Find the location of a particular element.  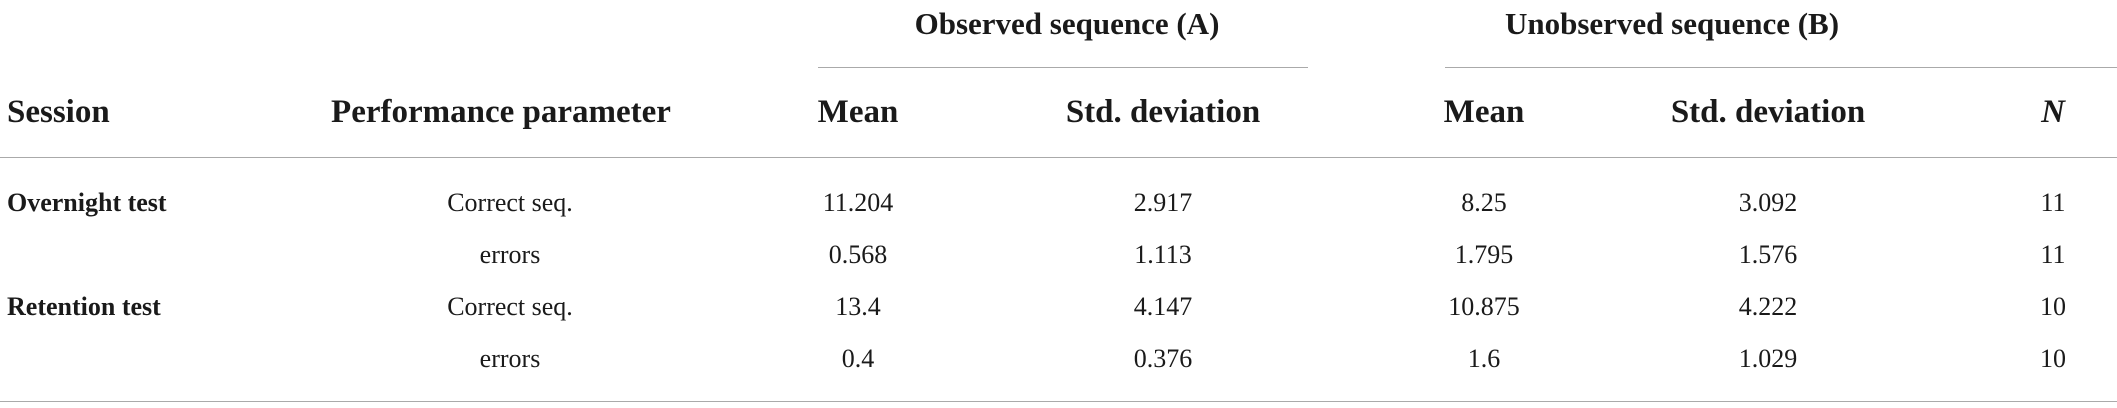

row-a-sd: 0.376 is located at coordinates (1163, 358).